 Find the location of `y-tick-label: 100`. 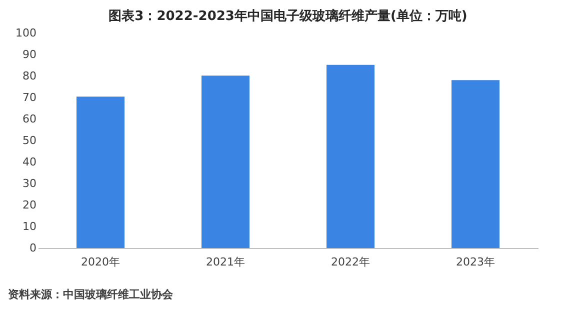

y-tick-label: 100 is located at coordinates (26, 33).